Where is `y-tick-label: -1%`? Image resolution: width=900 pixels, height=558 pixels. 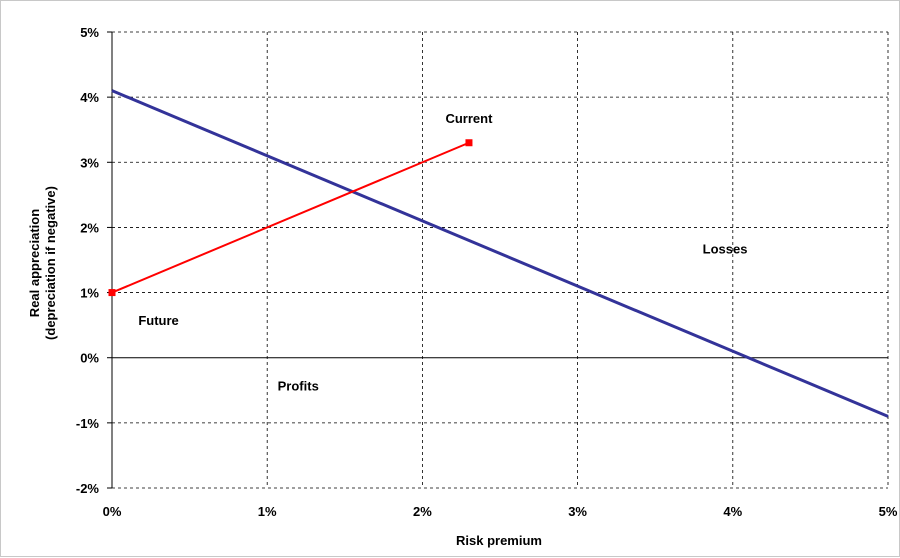
y-tick-label: -1% is located at coordinates (88, 423).